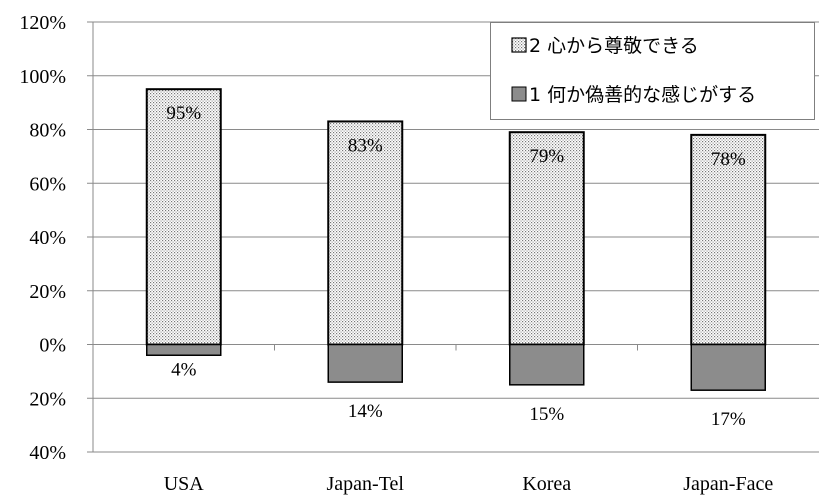 The width and height of the screenshot is (819, 495). I want to click on data-label-positive: 78%, so click(728, 159).